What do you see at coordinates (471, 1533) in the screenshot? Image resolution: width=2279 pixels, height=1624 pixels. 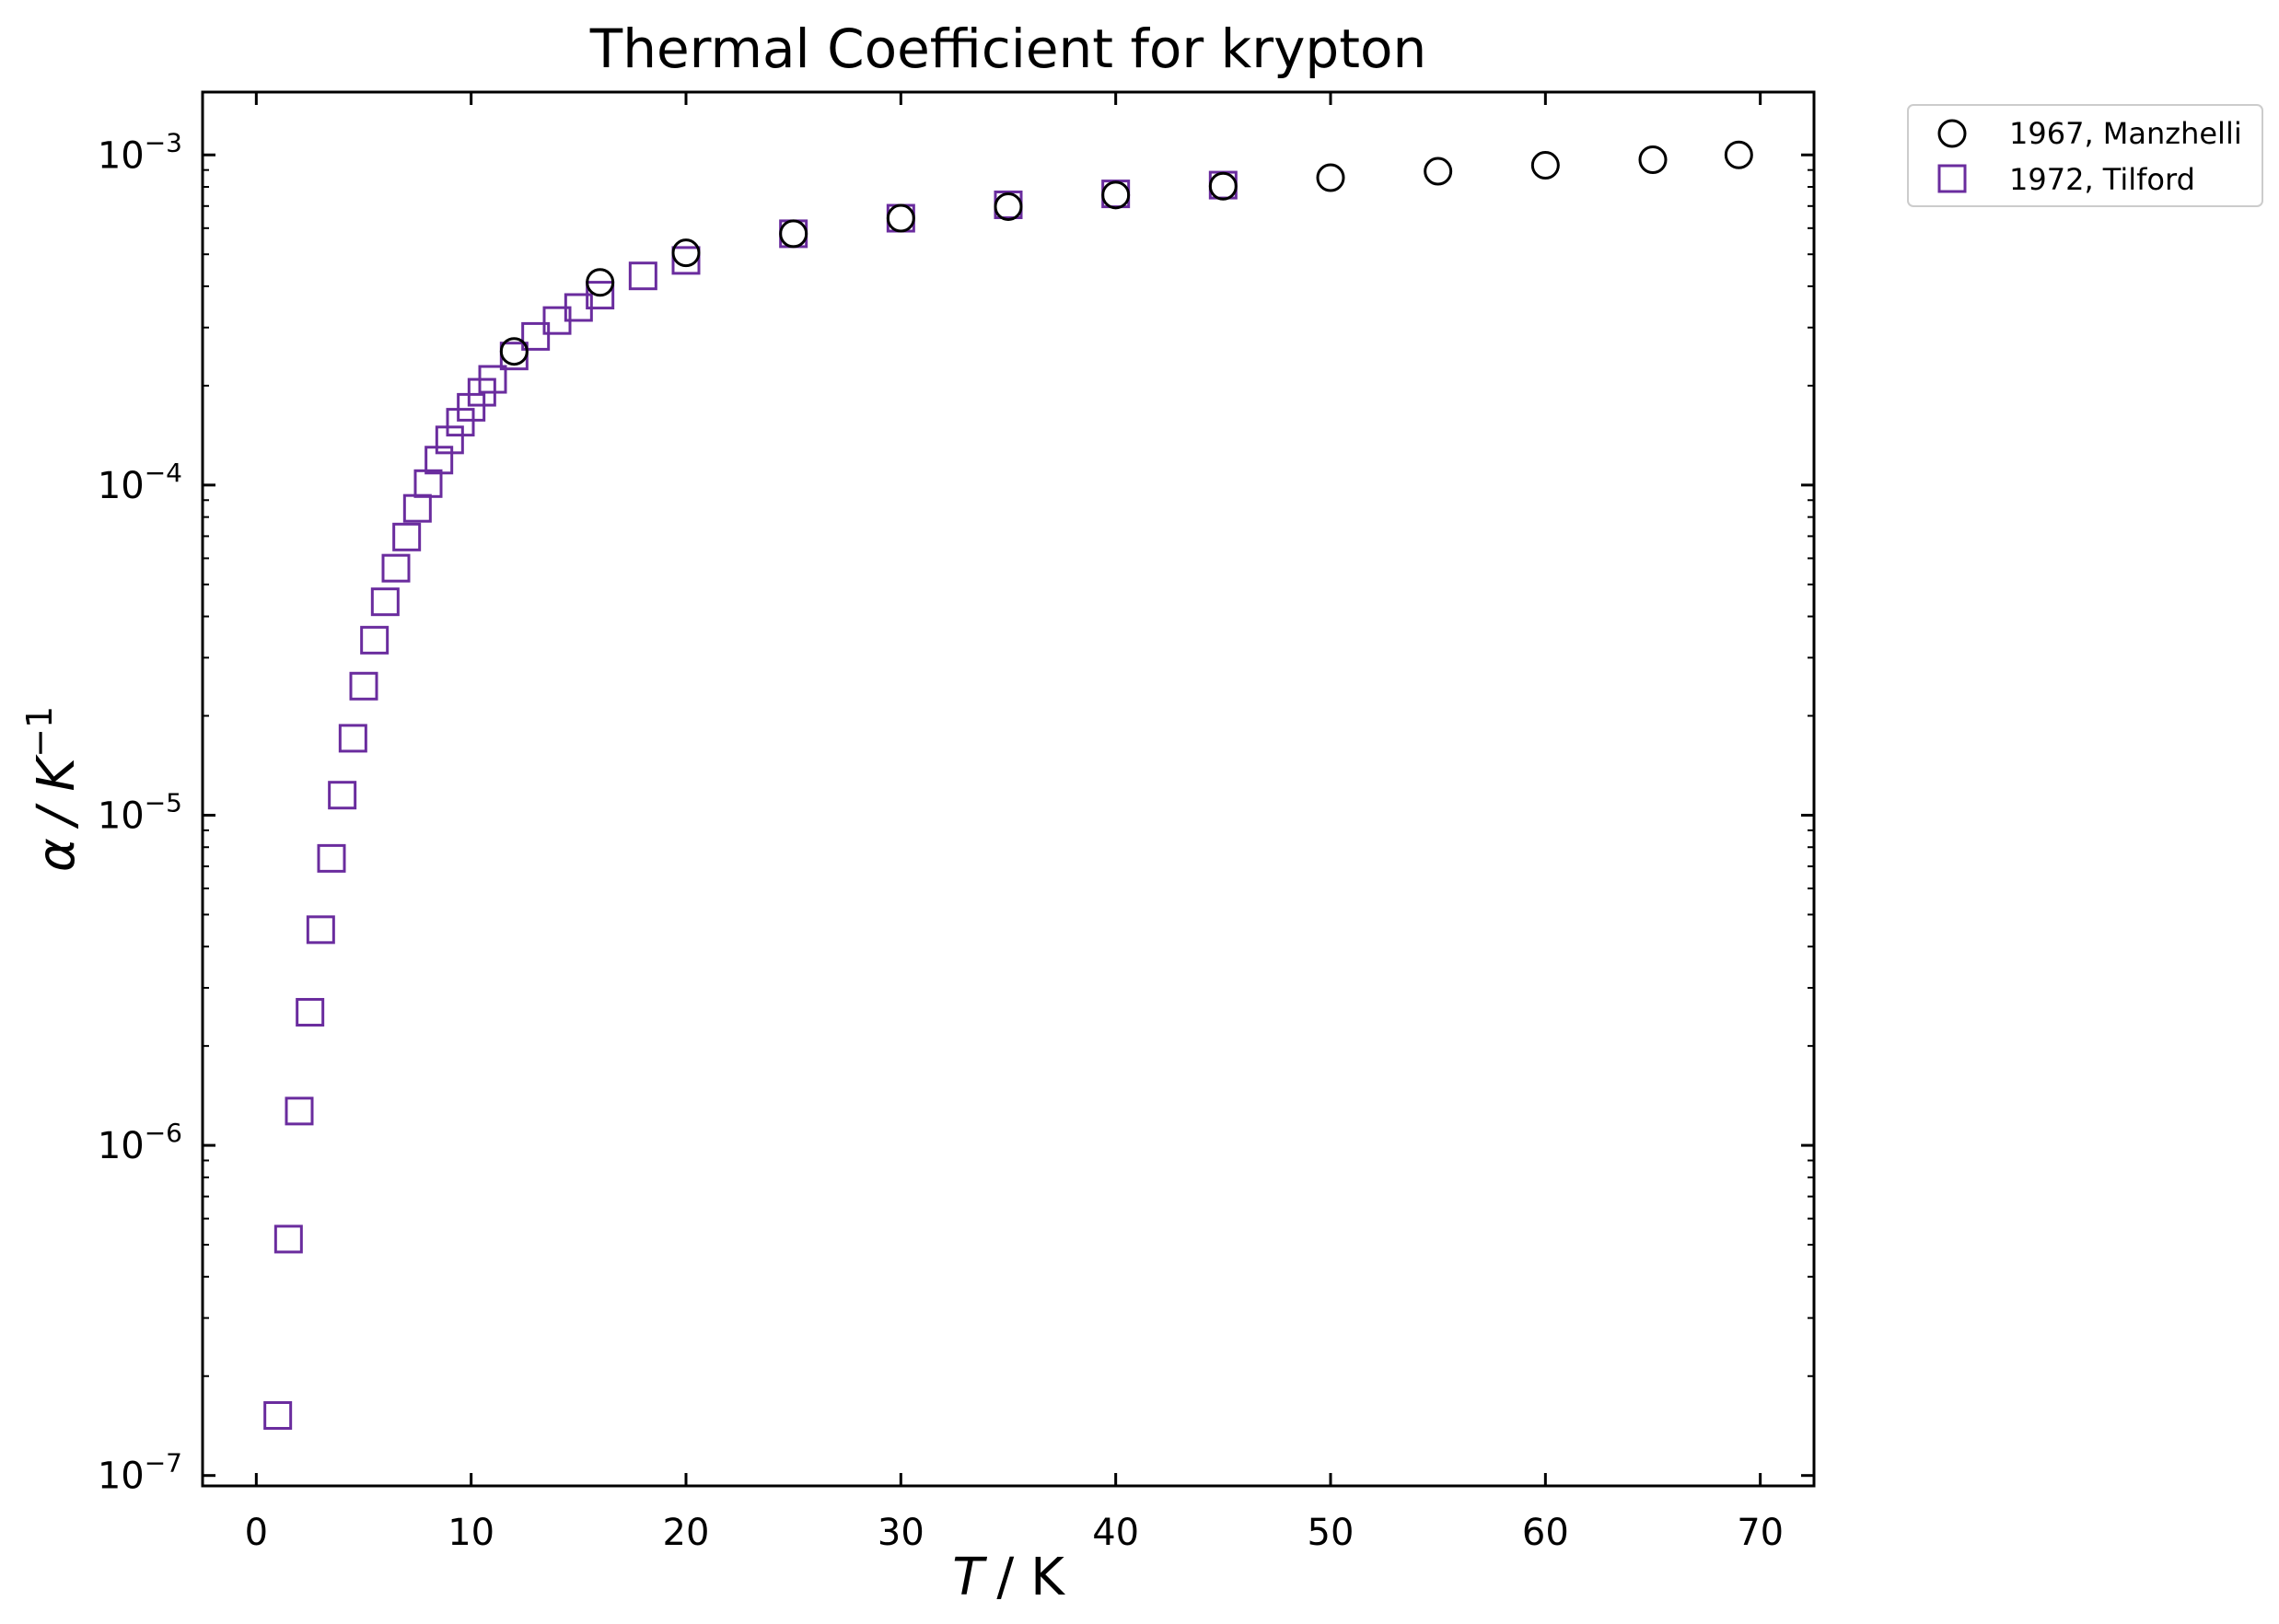 I see `x-tick-label: 10` at bounding box center [471, 1533].